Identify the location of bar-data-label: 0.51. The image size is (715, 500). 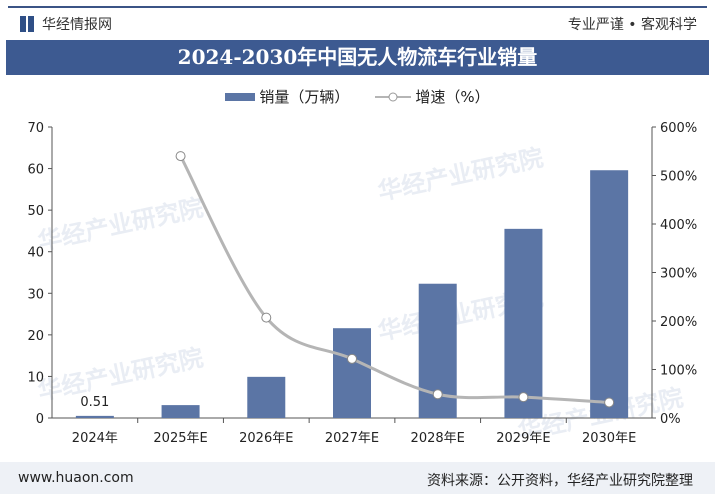
(94, 402).